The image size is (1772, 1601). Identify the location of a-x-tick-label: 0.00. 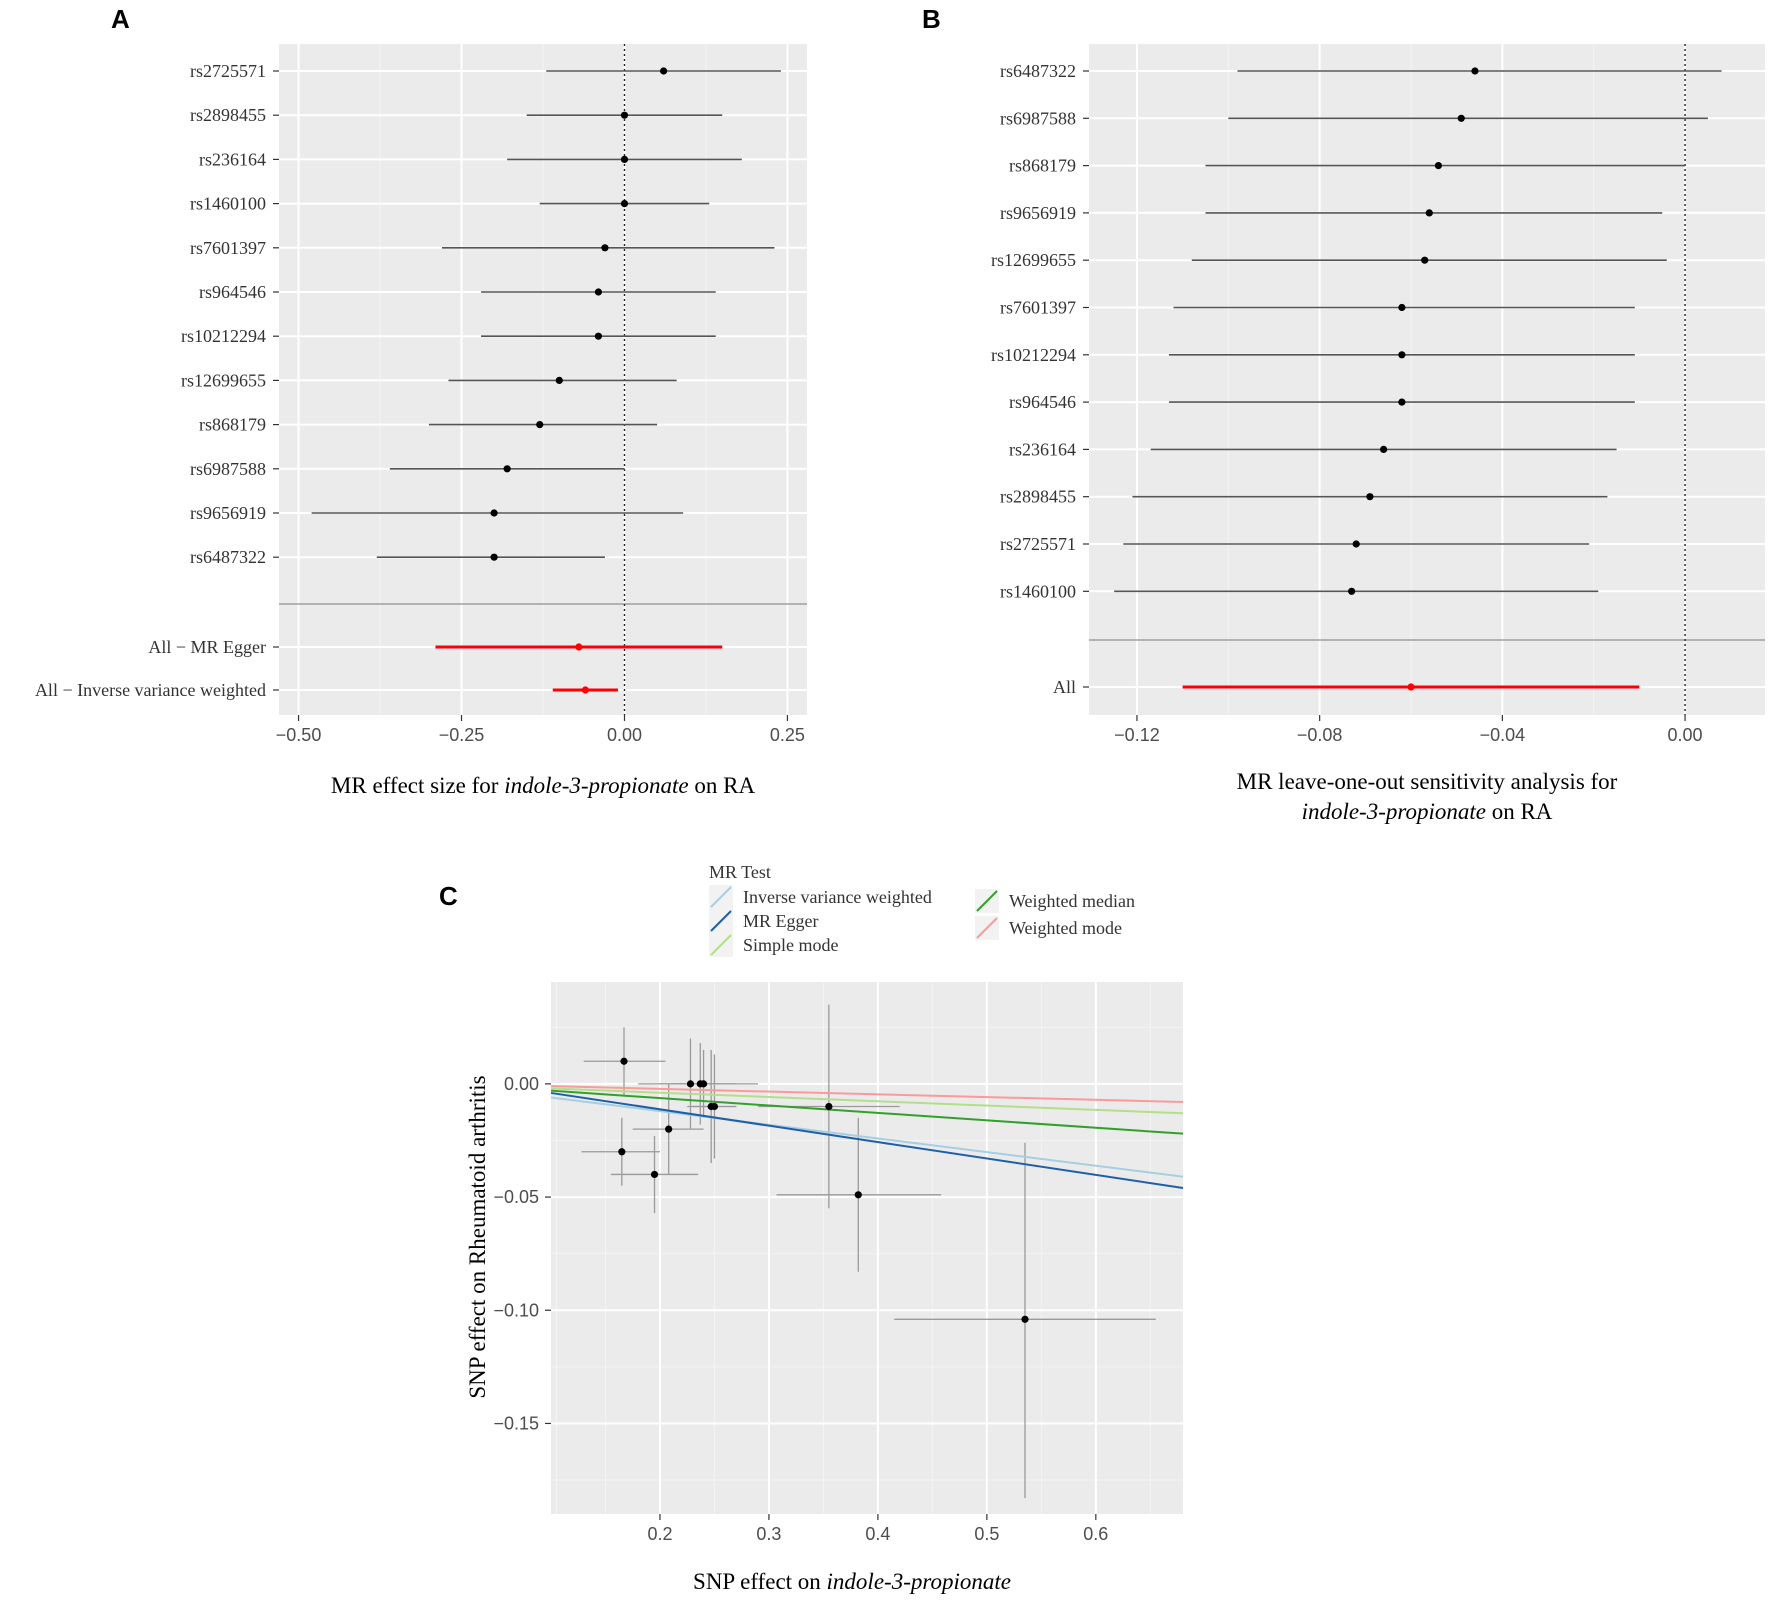
(624, 735).